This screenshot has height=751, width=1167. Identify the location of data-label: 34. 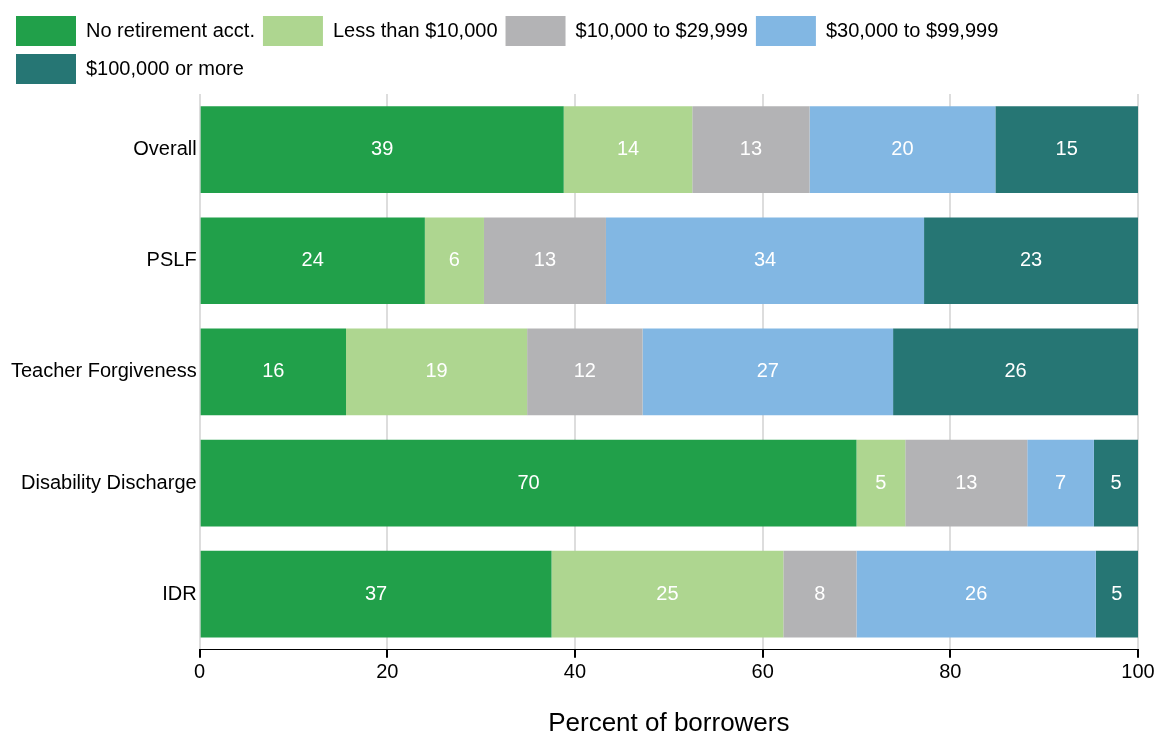
(765, 259).